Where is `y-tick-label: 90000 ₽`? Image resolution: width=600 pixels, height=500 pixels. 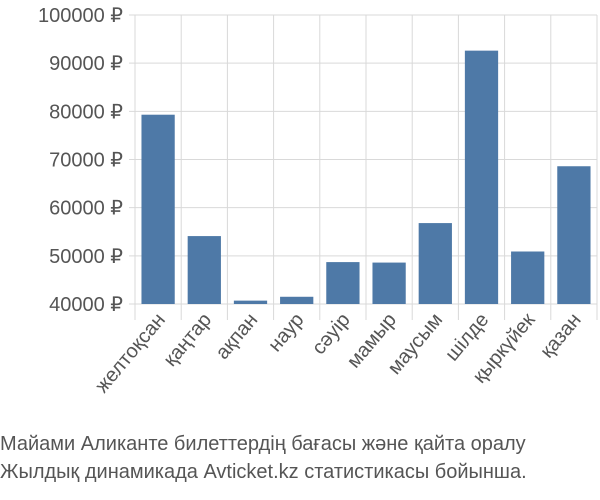
y-tick-label: 90000 ₽ is located at coordinates (86, 64).